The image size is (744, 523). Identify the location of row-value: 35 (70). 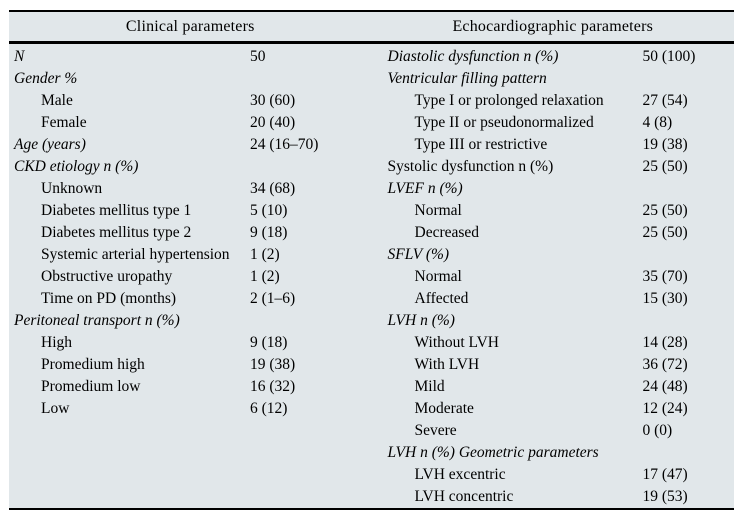
(665, 276).